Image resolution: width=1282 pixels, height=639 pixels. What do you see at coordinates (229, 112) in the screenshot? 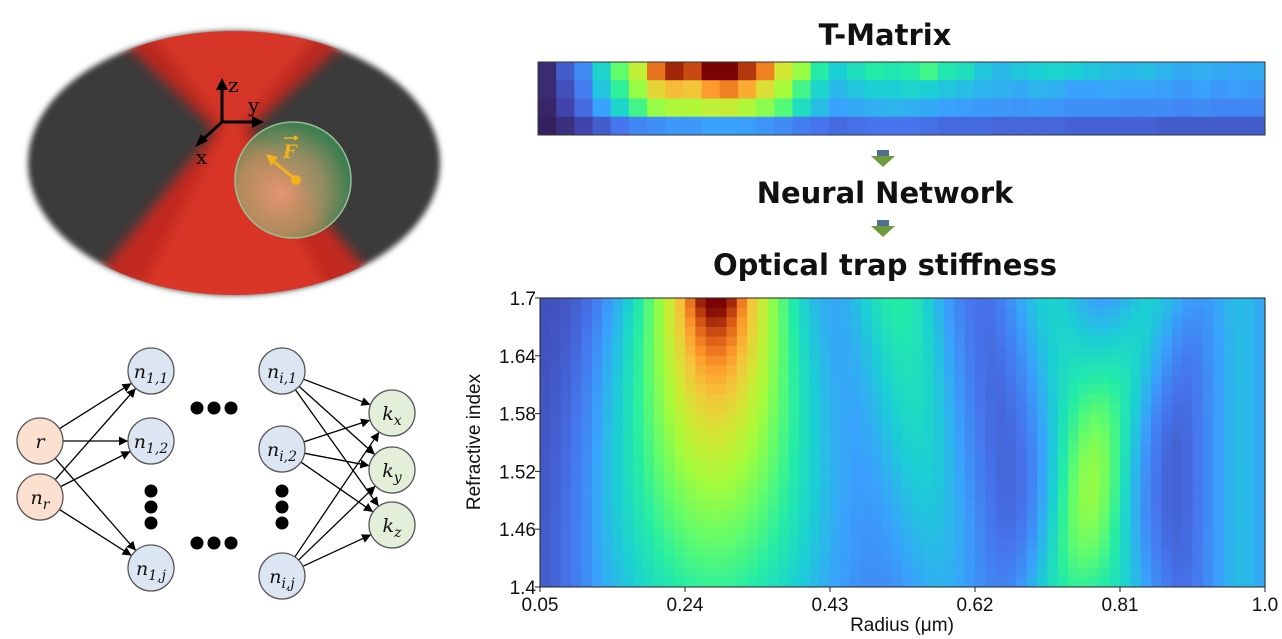
I see `coordinate-axes` at bounding box center [229, 112].